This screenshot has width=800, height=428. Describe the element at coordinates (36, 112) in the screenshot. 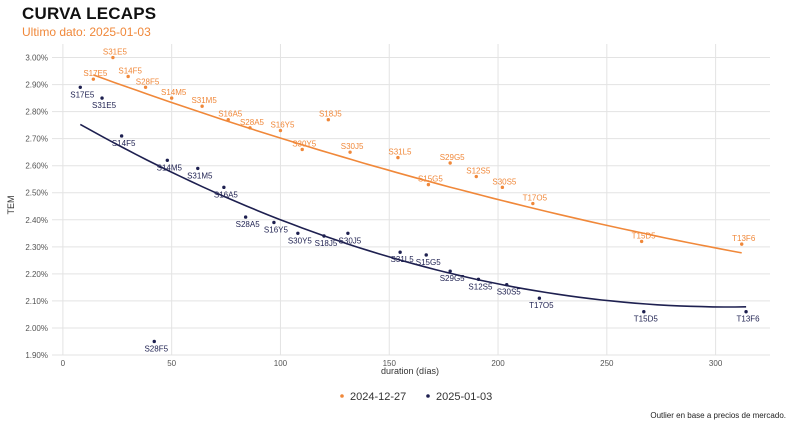

I see `y-tick-label: 2.80%` at that location.